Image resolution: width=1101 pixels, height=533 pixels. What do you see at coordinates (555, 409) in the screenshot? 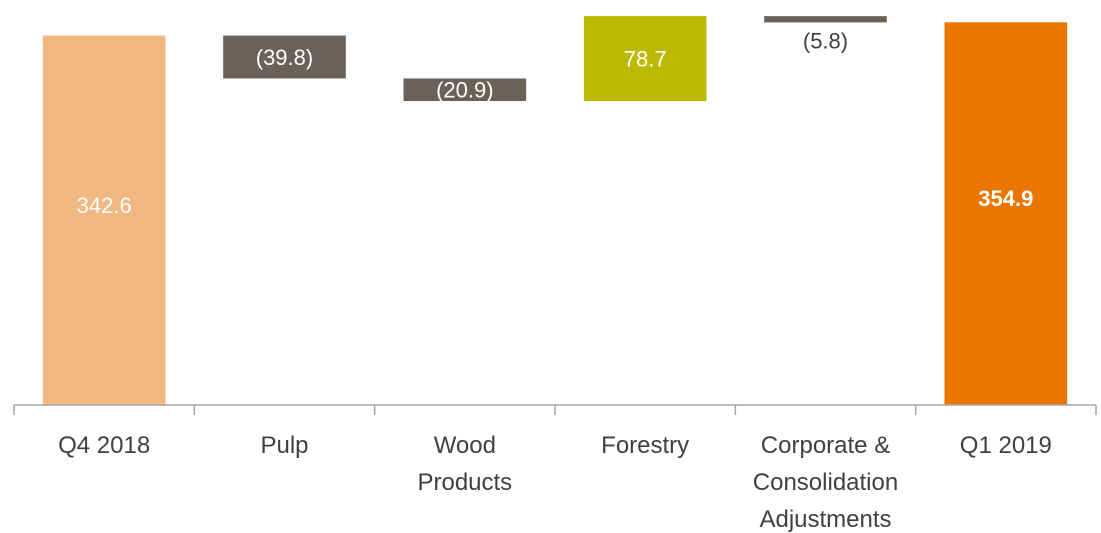
I see `x-axis` at bounding box center [555, 409].